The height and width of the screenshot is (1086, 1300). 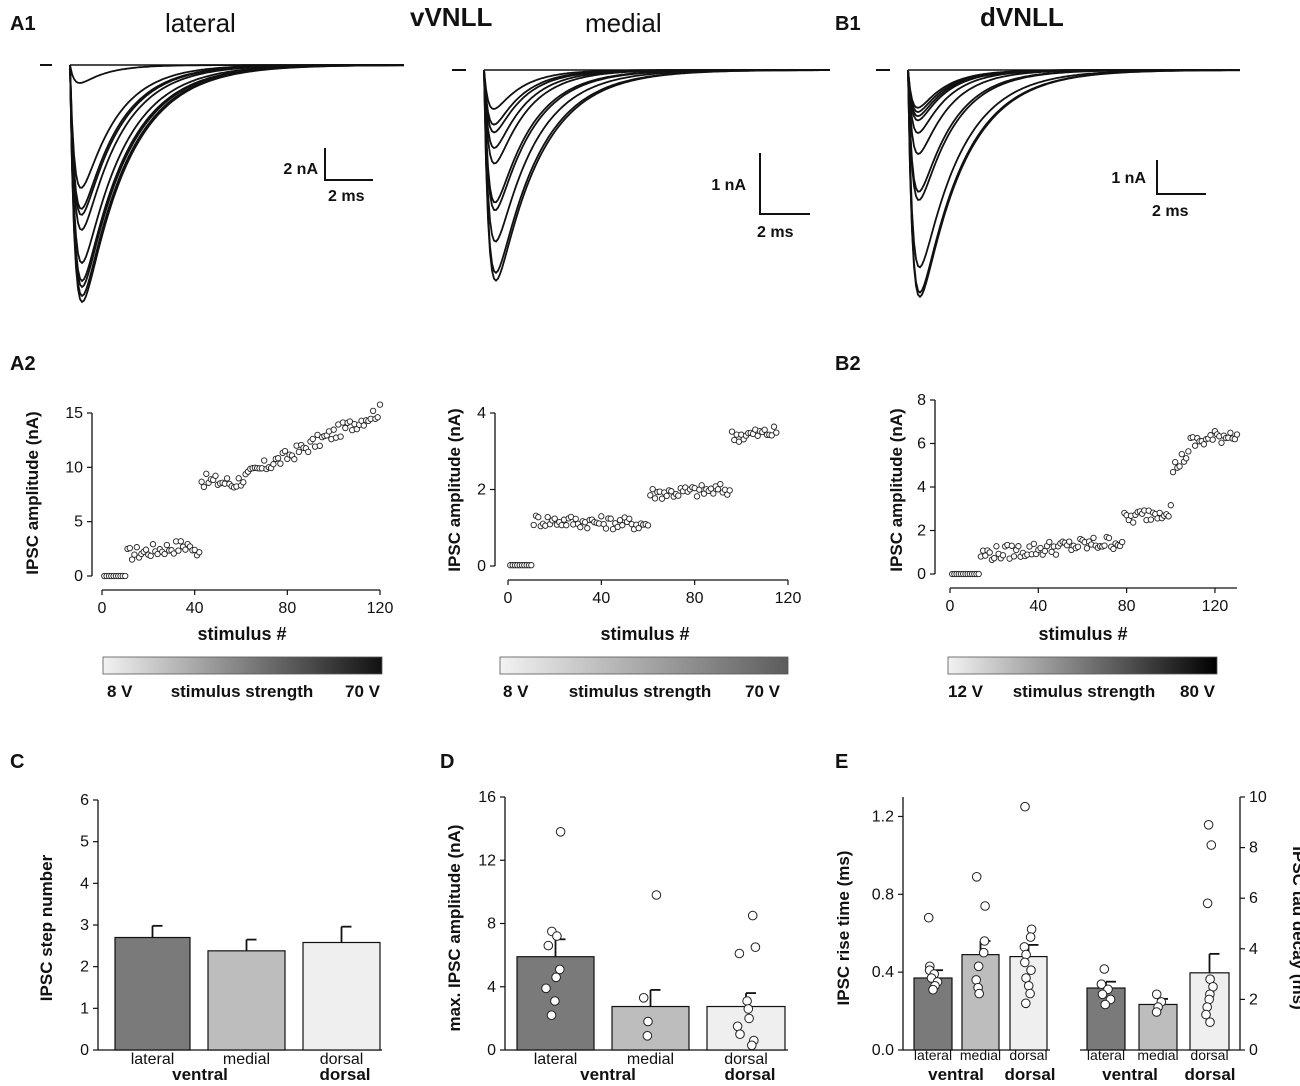 What do you see at coordinates (1170, 211) in the screenshot?
I see `scale-x-label-dvnll: 2 ms` at bounding box center [1170, 211].